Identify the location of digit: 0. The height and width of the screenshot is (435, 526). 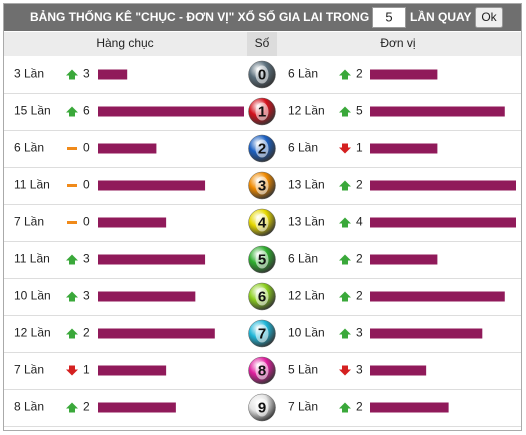
(262, 74).